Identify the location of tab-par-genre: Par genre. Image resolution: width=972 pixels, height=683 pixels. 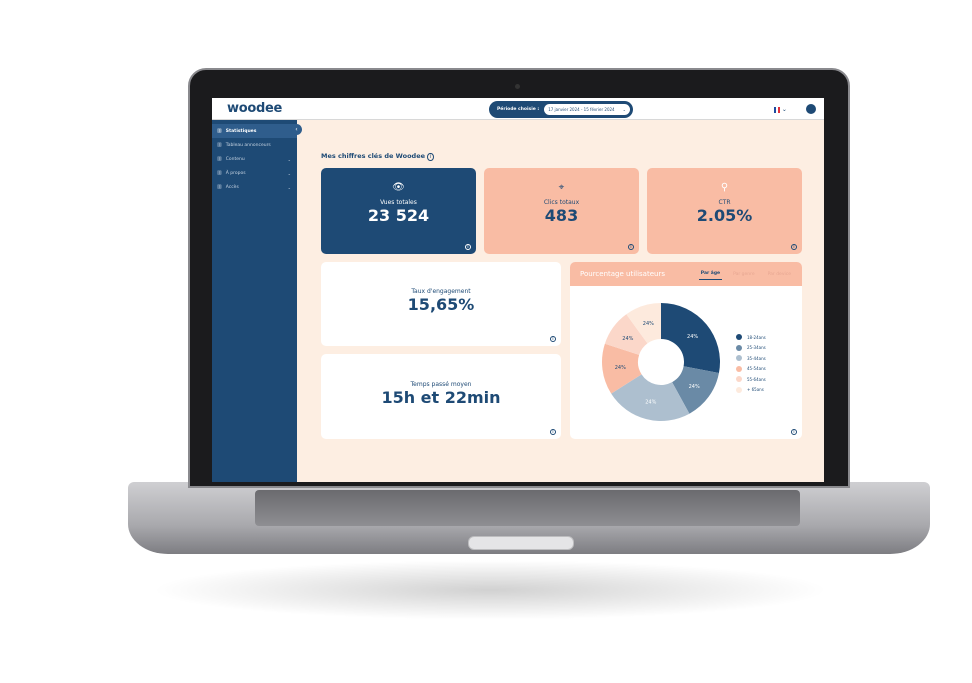
(744, 274).